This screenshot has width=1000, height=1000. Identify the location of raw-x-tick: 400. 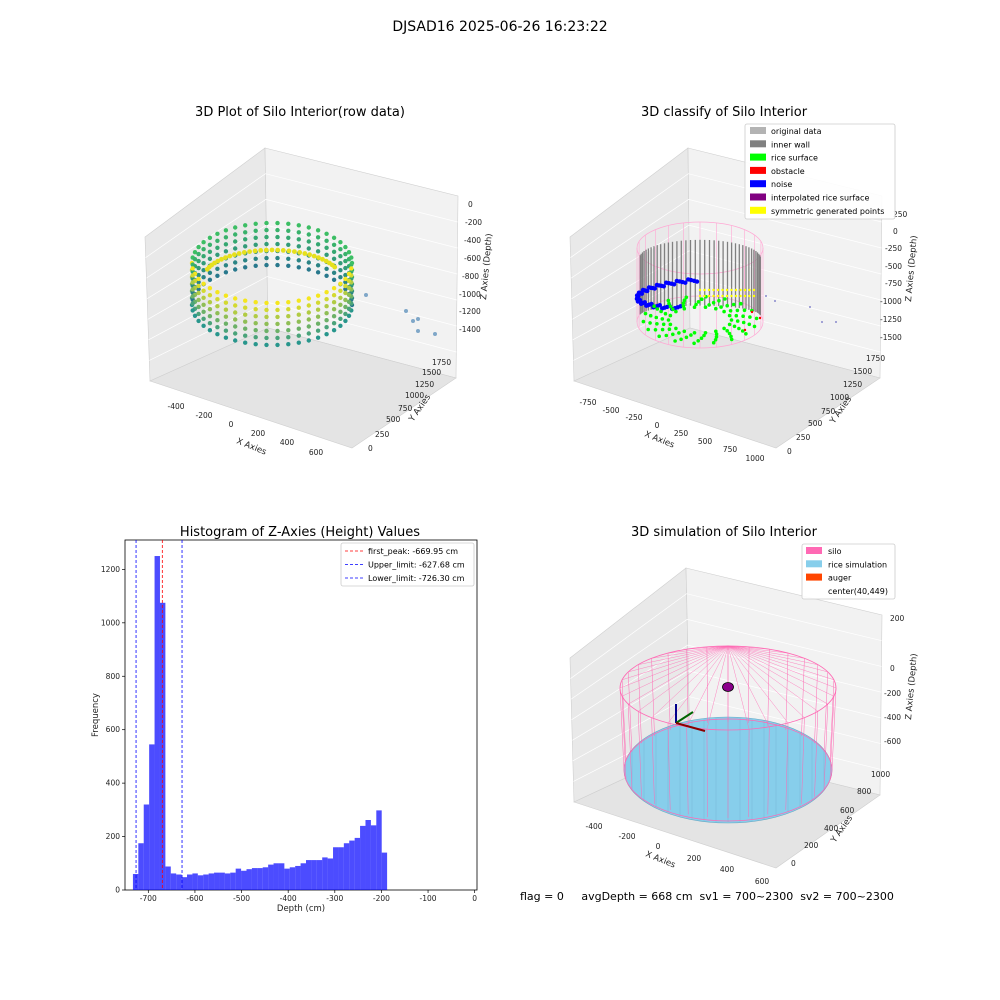
(287, 442).